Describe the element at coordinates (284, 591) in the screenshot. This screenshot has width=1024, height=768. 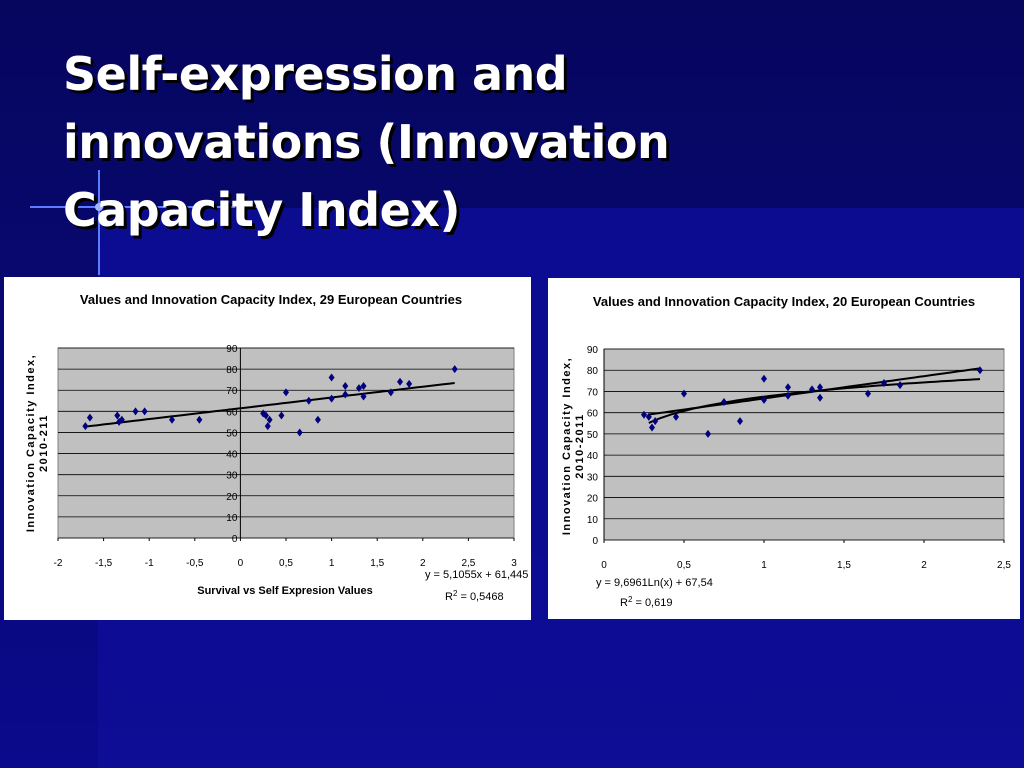
I see `x-axis-label: Survival vs Self Expresion Values` at that location.